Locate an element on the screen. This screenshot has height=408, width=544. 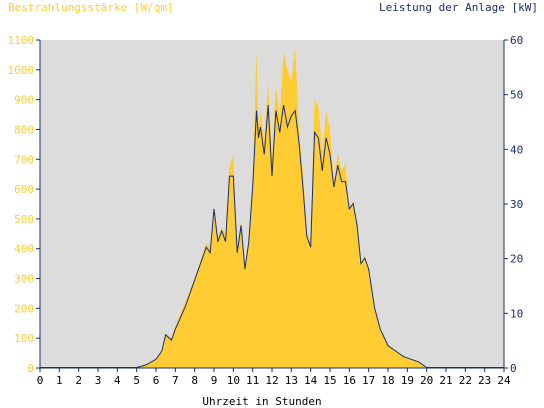
x-tick-label: 14 is located at coordinates (311, 380).